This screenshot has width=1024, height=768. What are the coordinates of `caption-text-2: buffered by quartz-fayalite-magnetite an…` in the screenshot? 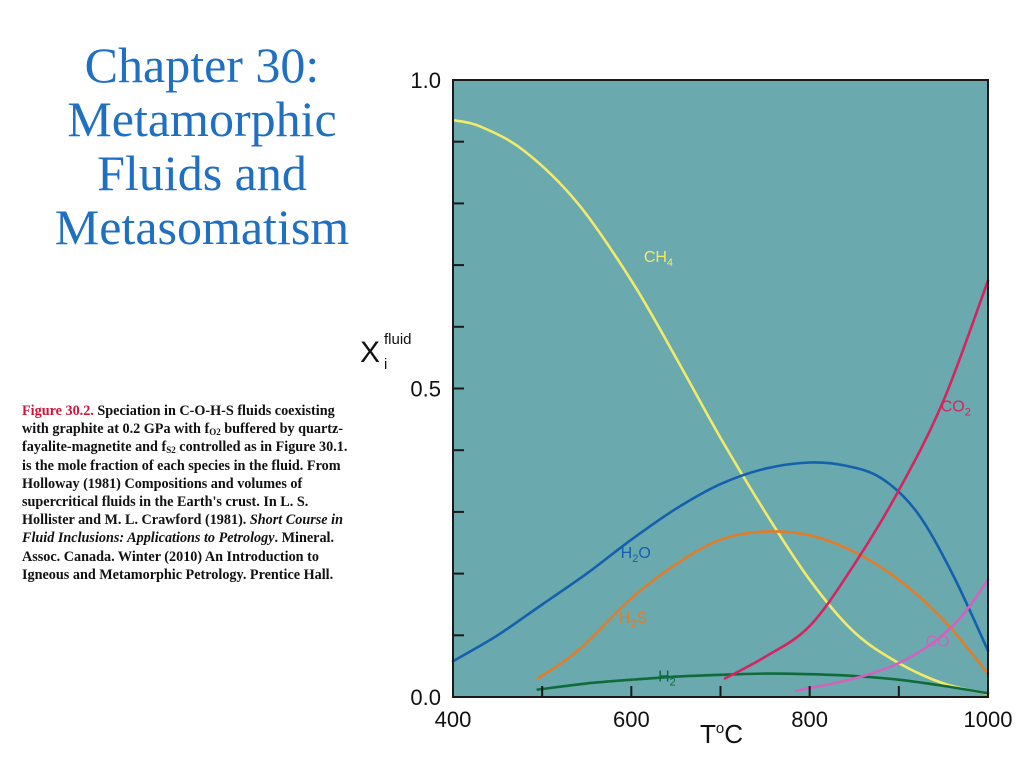 It's located at (183, 438).